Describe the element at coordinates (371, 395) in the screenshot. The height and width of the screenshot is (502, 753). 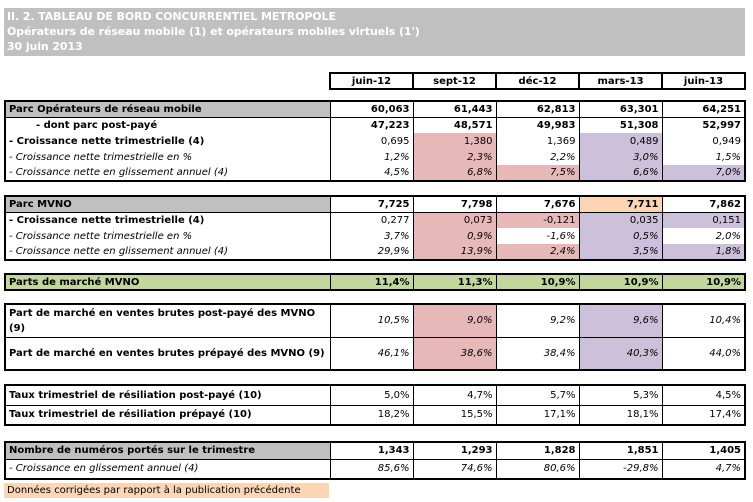
I see `cell: 5,0%` at that location.